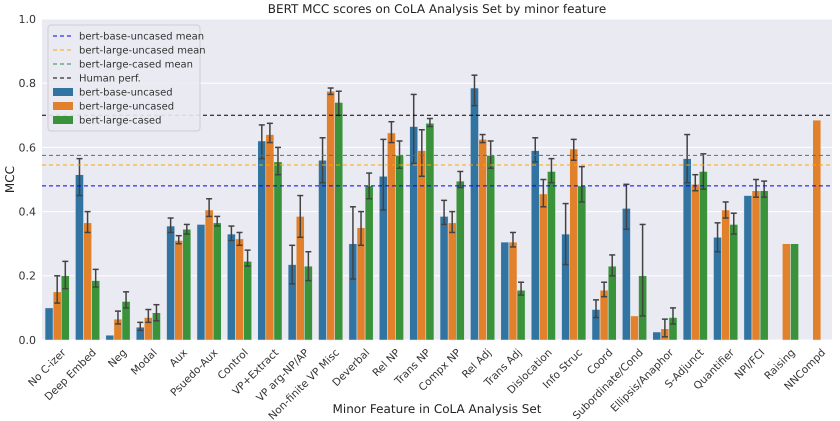 This screenshot has height=421, width=840. I want to click on legend-label: bert-base-uncased, so click(126, 93).